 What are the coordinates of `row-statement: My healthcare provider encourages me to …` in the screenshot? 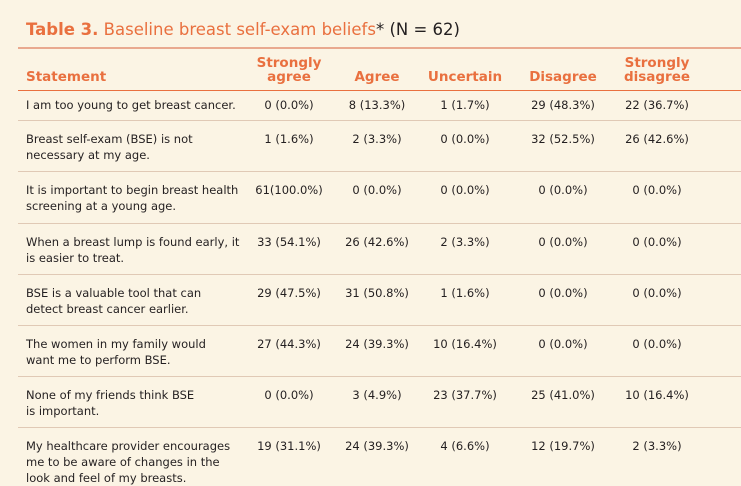 It's located at (128, 462).